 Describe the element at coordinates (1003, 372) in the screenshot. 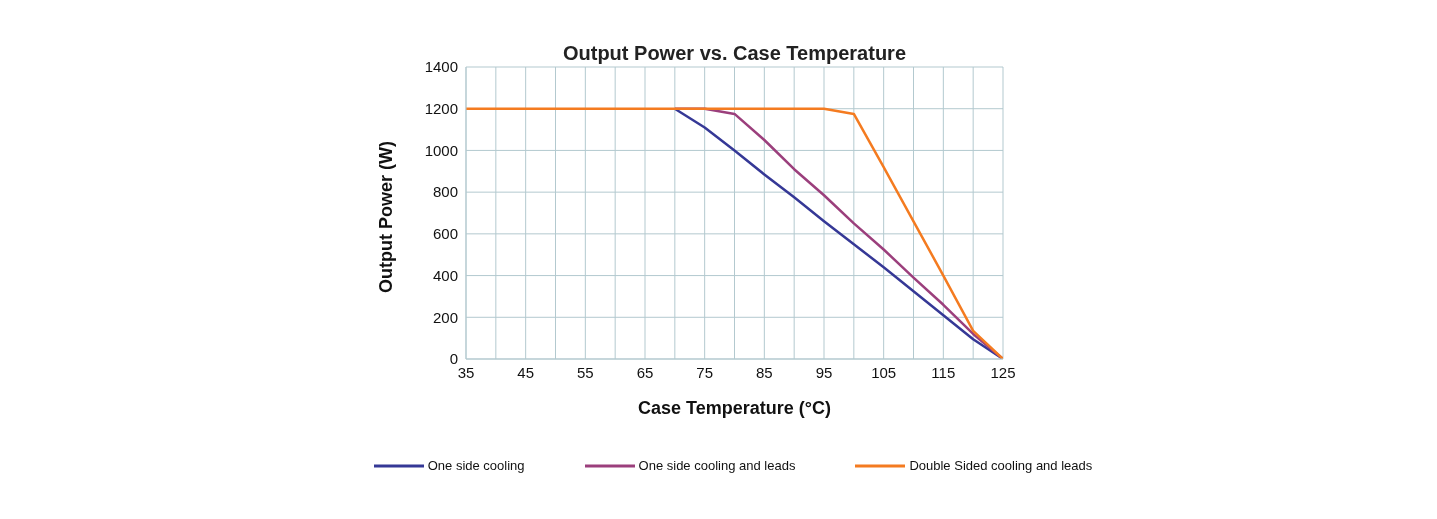

I see `x-tick-label: 125` at that location.